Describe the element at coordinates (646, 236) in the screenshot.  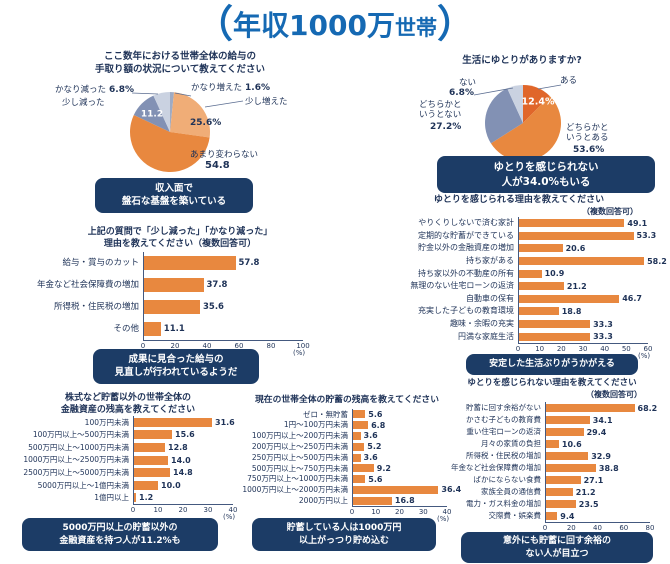
I see `bar-value: 53.3` at that location.